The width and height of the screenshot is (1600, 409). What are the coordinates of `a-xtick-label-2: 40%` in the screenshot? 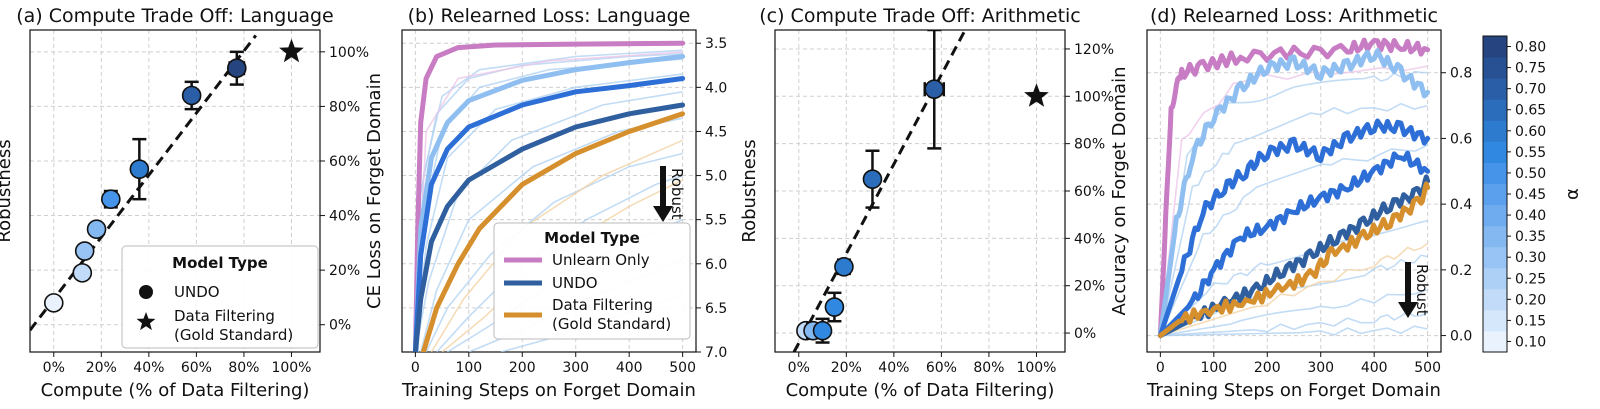 It's located at (148, 368).